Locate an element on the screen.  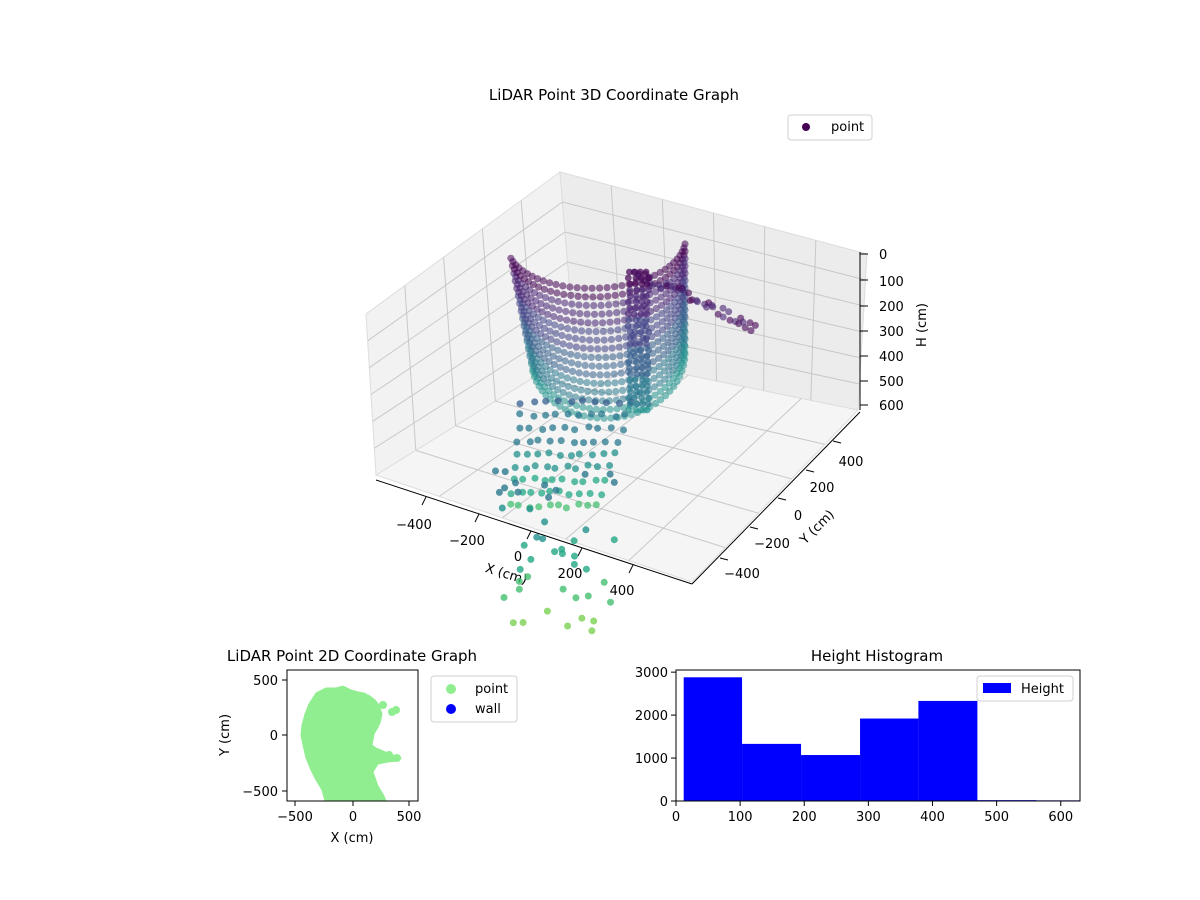
histogram-bar is located at coordinates (713, 739).